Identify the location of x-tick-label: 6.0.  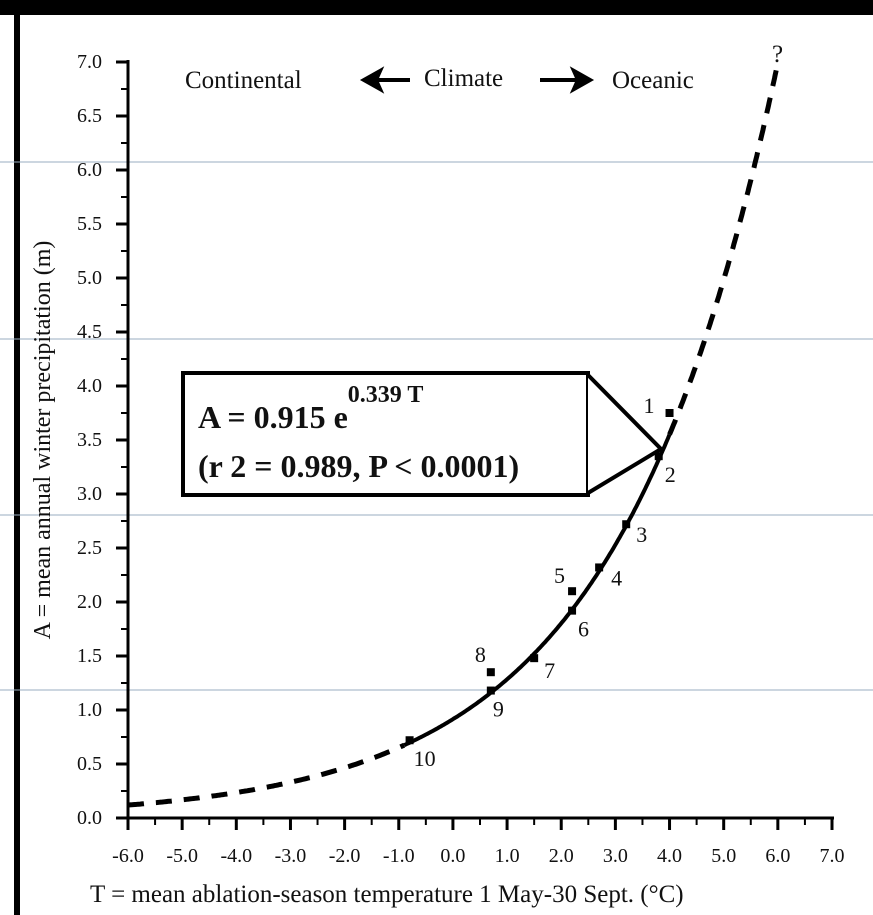
(777, 856).